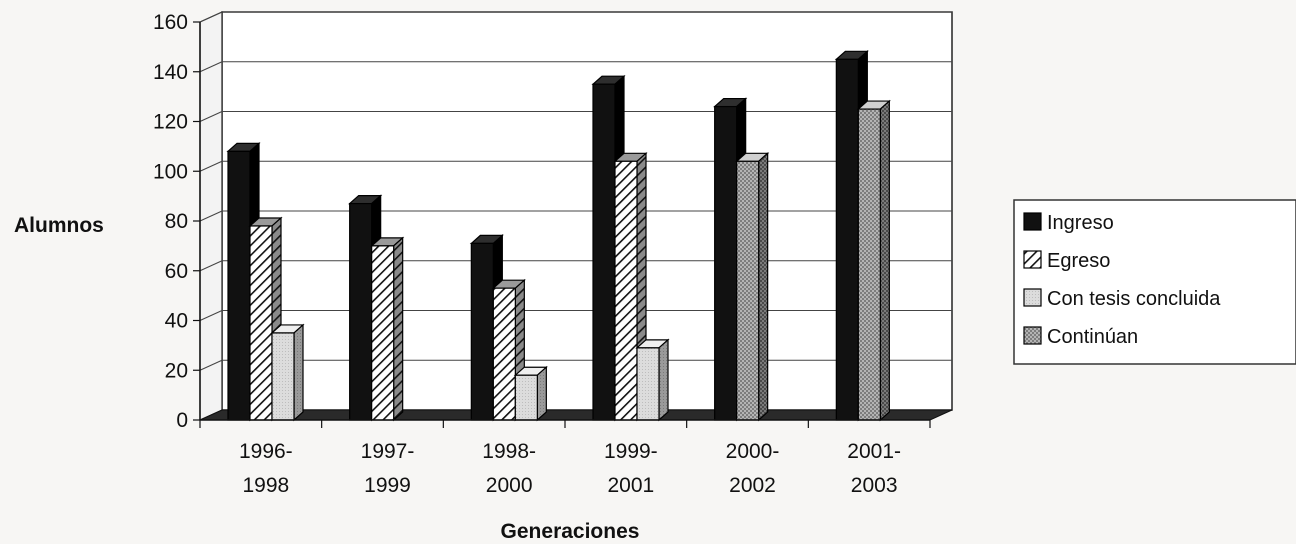 Image resolution: width=1296 pixels, height=544 pixels. Describe the element at coordinates (170, 171) in the screenshot. I see `y-tick-label: 100` at that location.